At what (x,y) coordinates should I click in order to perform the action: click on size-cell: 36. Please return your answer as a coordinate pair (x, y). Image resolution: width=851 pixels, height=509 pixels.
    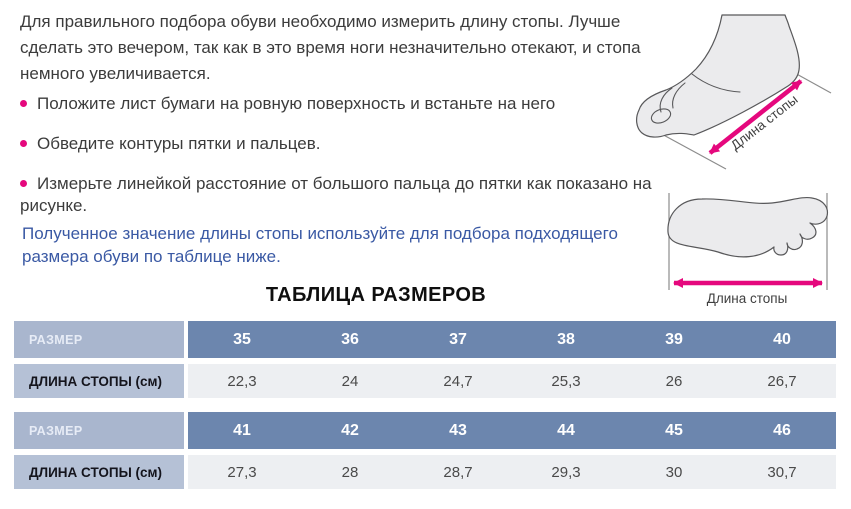
    Looking at the image, I should click on (350, 339).